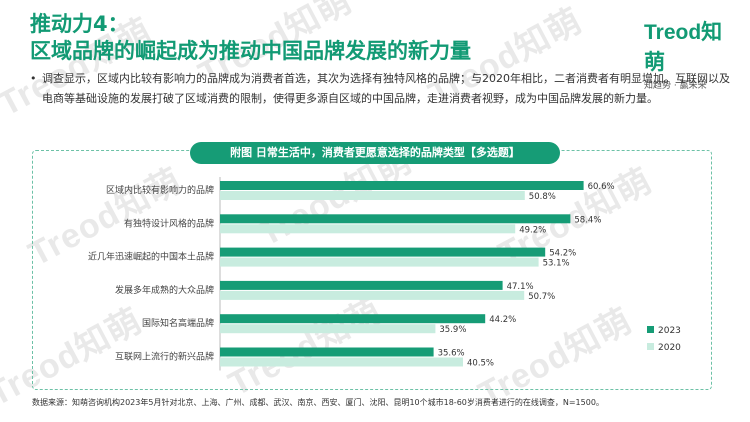 The image size is (750, 422). What do you see at coordinates (452, 330) in the screenshot?
I see `data-label-2020: 35.9%` at bounding box center [452, 330].